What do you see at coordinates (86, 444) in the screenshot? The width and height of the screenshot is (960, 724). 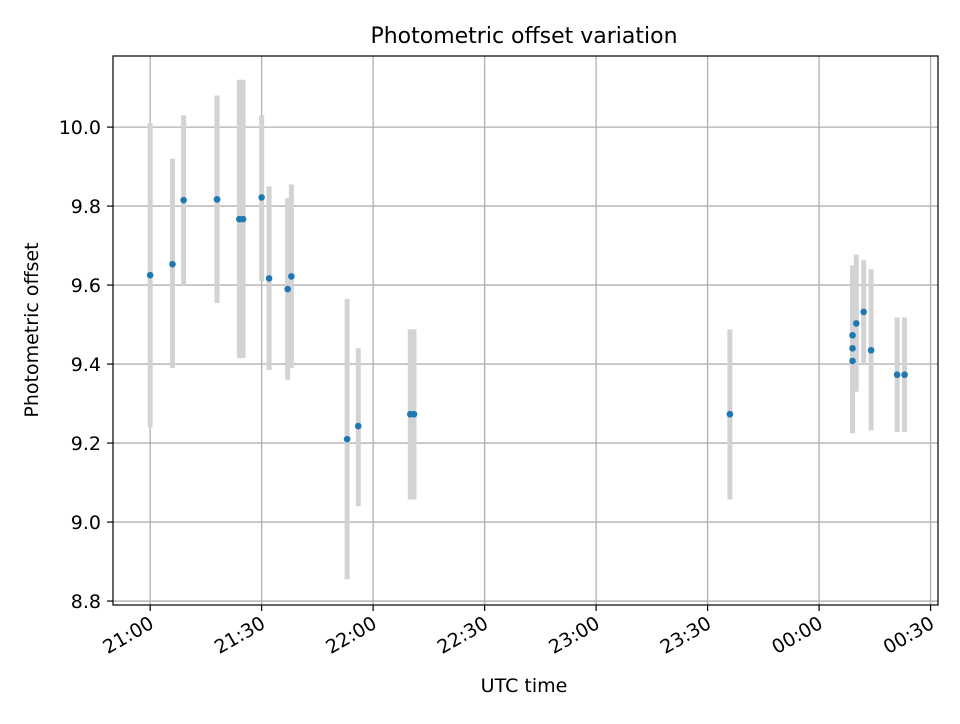 I see `y-tick-label: 9.2` at bounding box center [86, 444].